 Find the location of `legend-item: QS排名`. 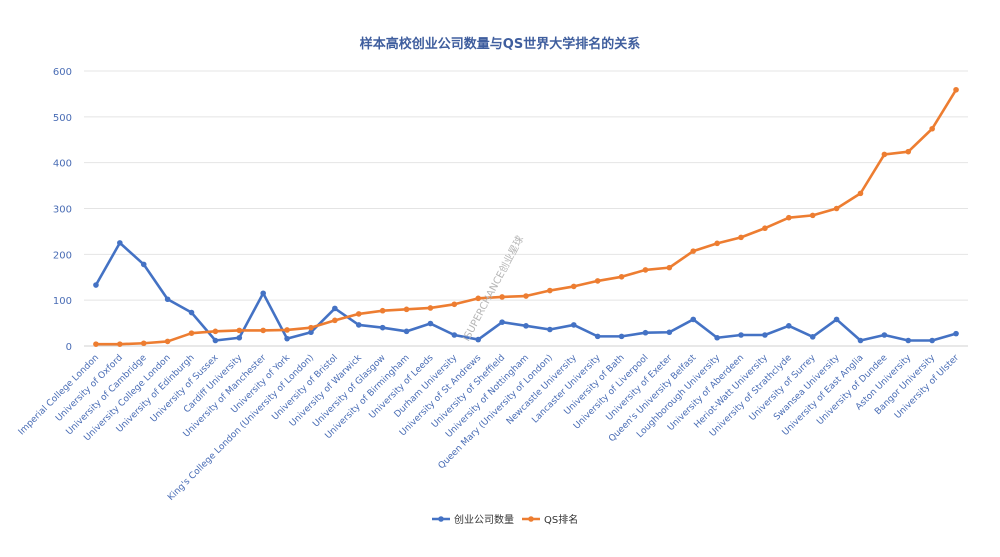

legend-item: QS排名 is located at coordinates (550, 519).